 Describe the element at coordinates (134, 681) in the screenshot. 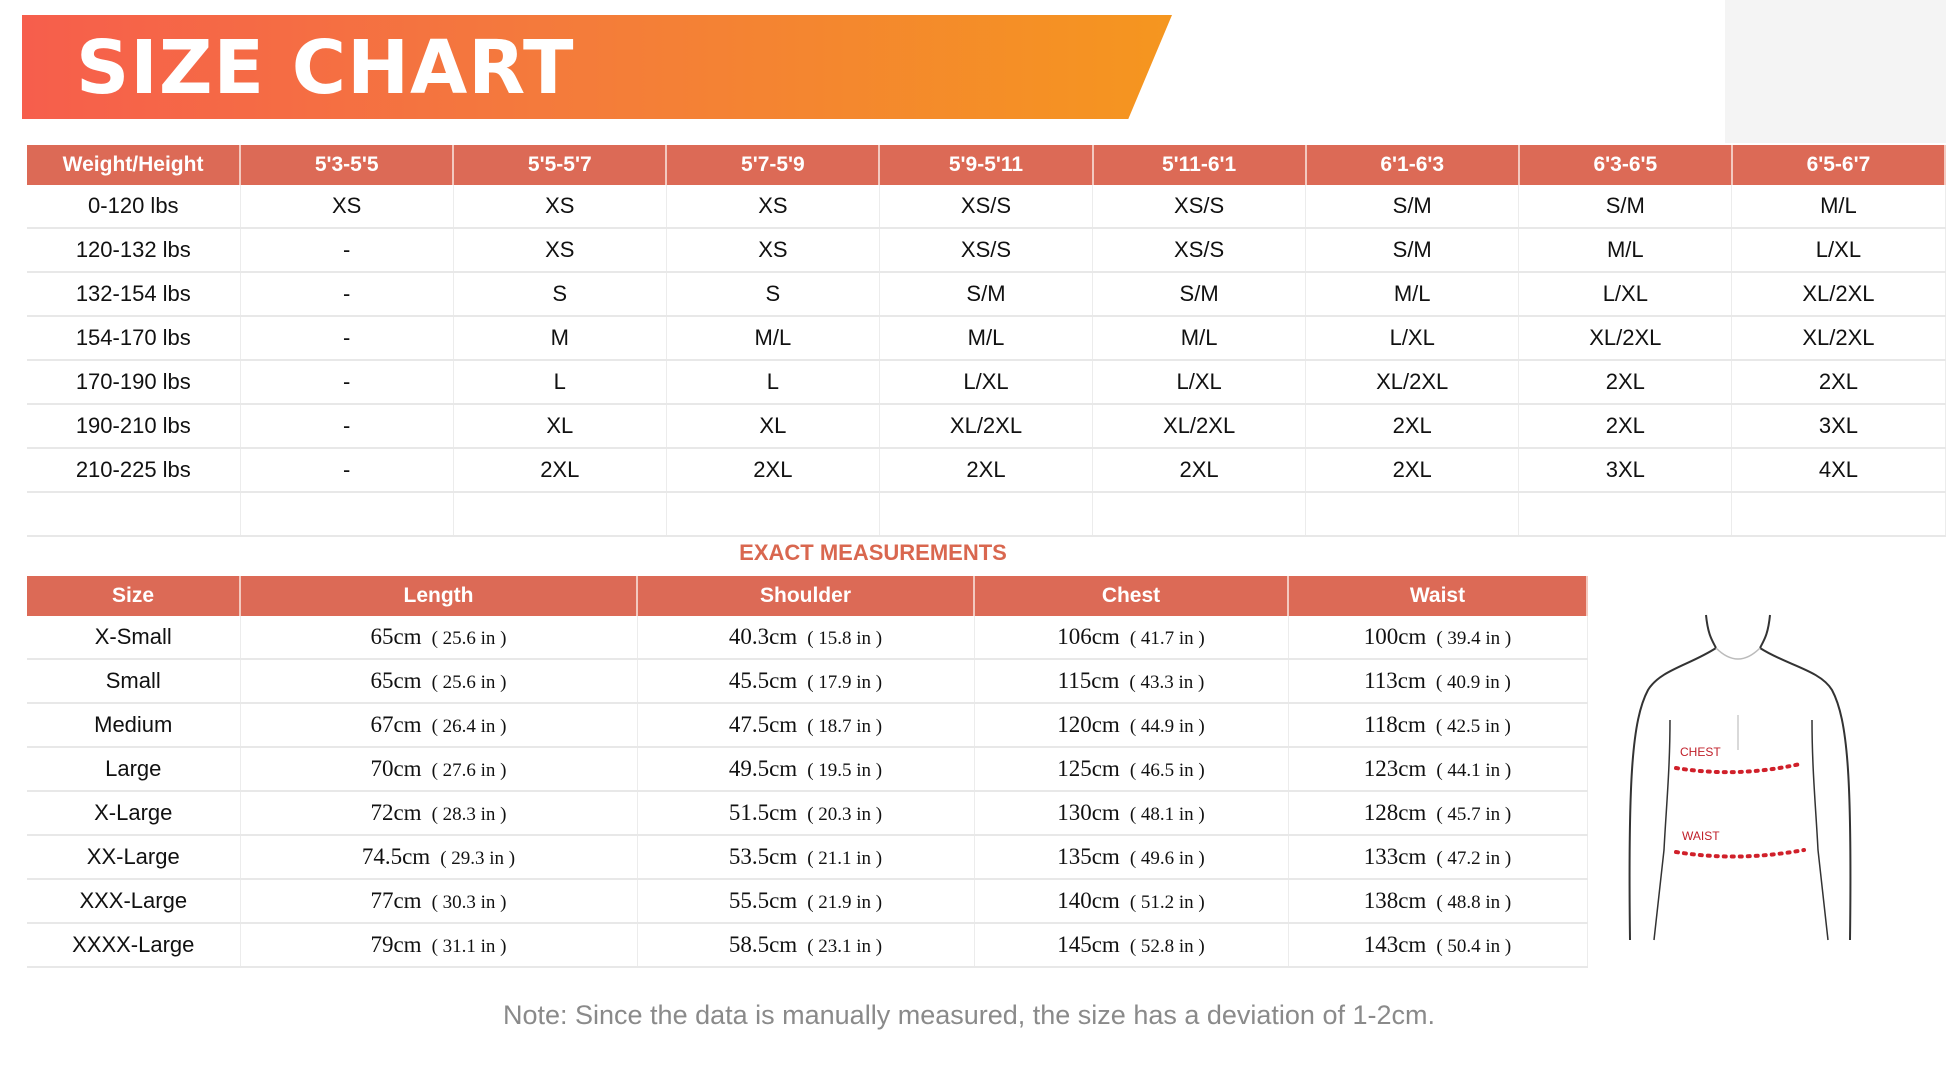

I see `size-name-cell: Small` at that location.